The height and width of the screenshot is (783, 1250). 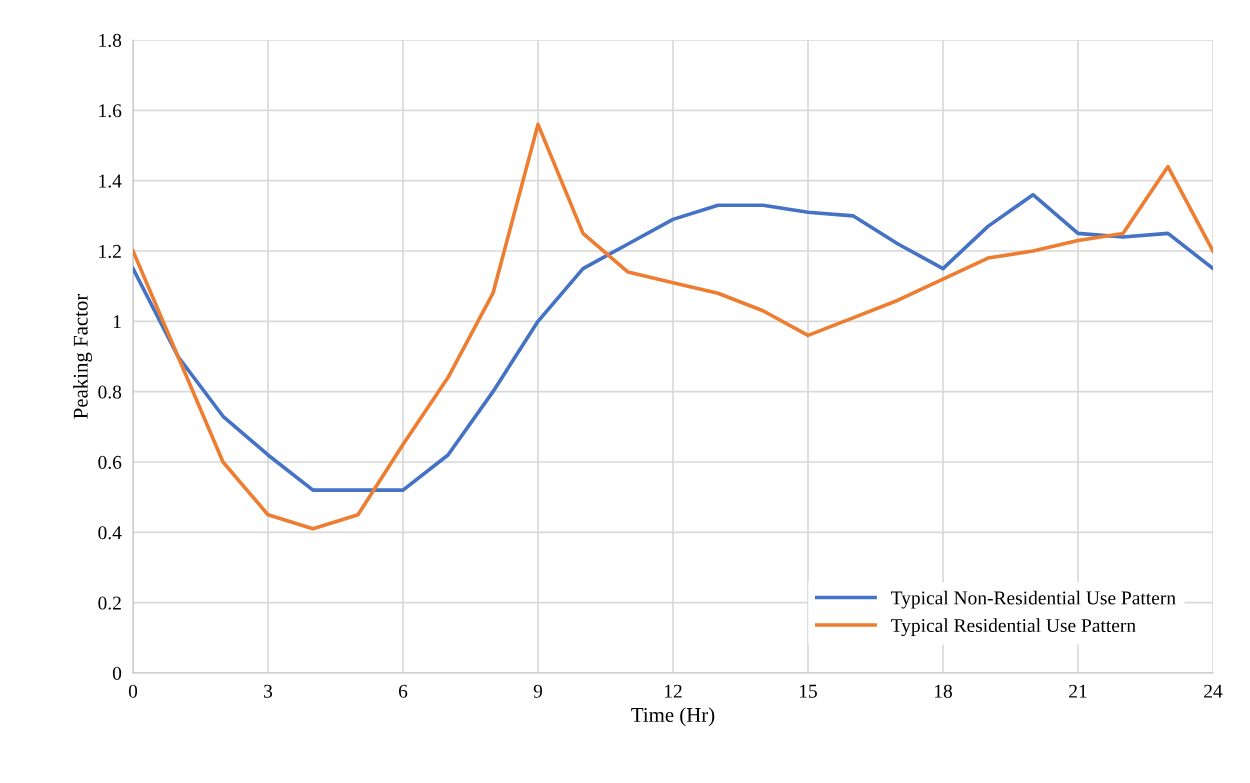 I want to click on y-tick-label: 0.2, so click(x=109, y=603).